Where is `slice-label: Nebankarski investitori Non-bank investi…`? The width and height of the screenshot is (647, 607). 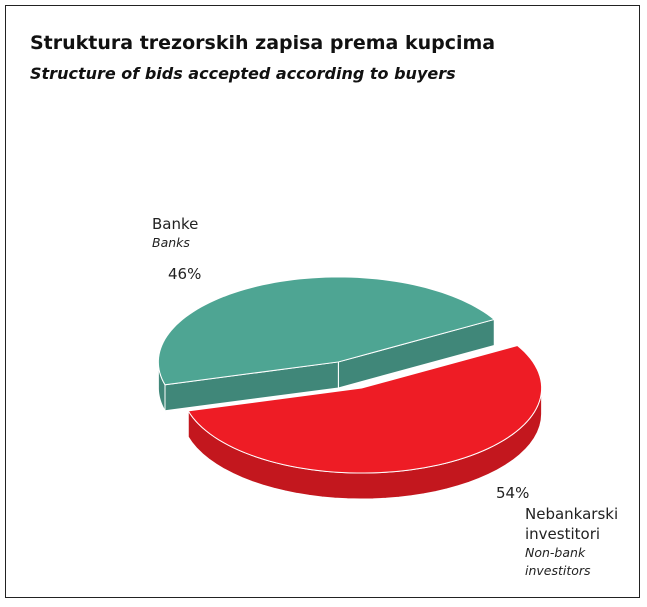 slice-label: Nebankarski investitori Non-bank investi… is located at coordinates (579, 542).